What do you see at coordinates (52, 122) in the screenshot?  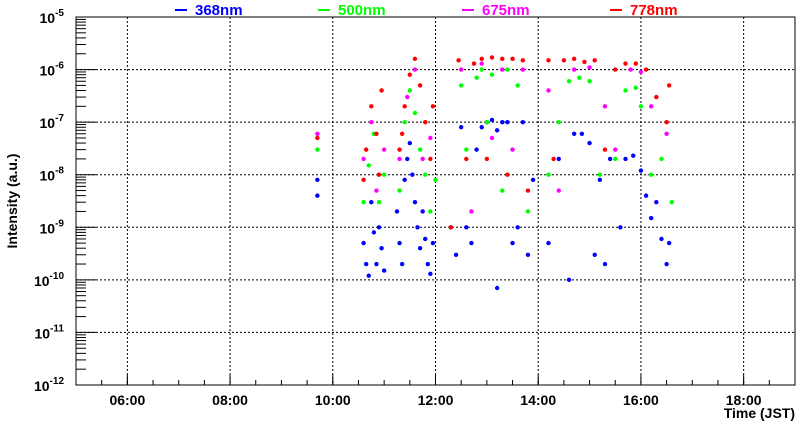 I see `y-tick-label: 10⁻⁷` at bounding box center [52, 122].